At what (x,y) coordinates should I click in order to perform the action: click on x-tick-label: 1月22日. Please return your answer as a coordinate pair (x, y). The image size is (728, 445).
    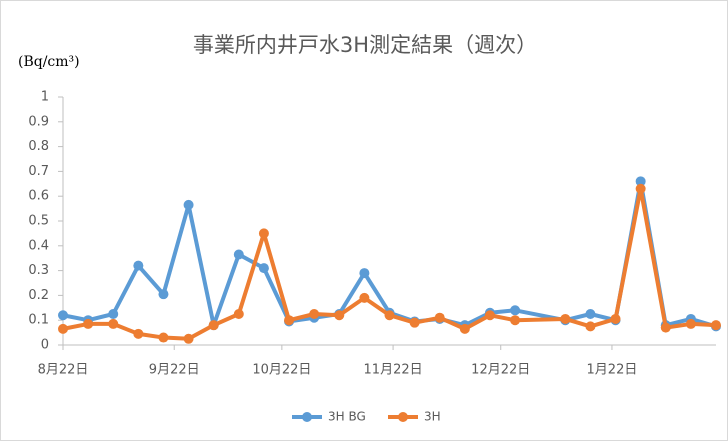
    Looking at the image, I should click on (612, 370).